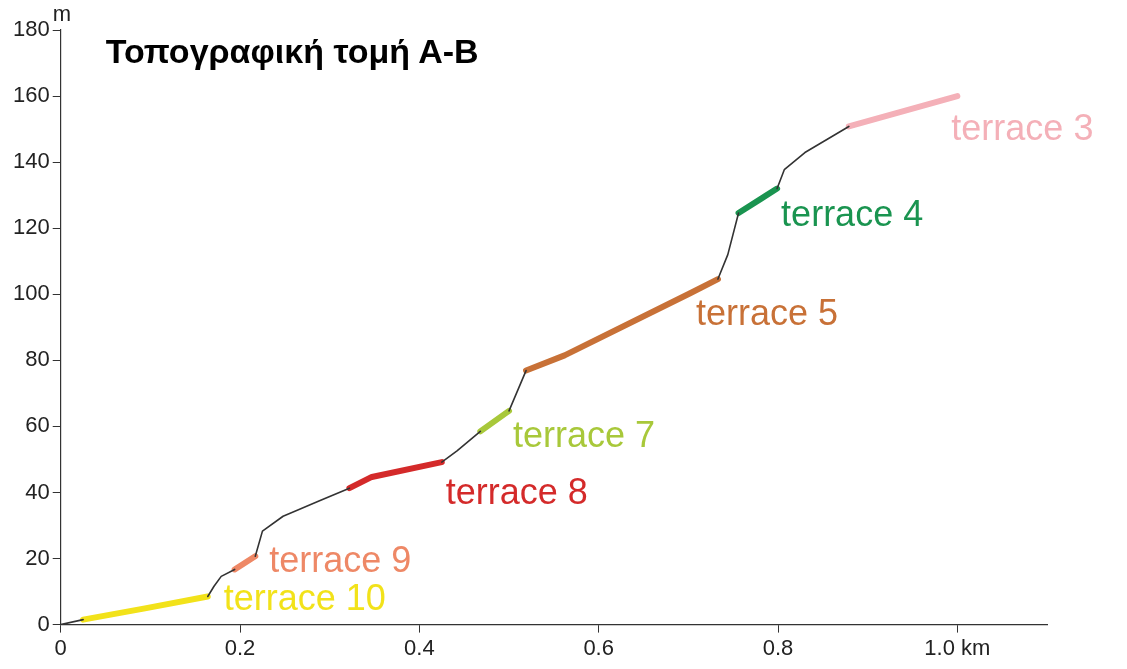 Image resolution: width=1127 pixels, height=669 pixels. Describe the element at coordinates (240, 647) in the screenshot. I see `x-tick-label: 0.2` at that location.